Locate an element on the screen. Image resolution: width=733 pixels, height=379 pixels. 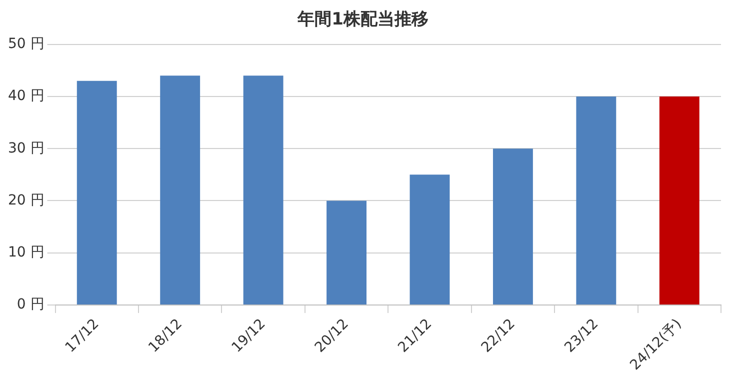
y-tick-label: 40 円 is located at coordinates (26, 96).